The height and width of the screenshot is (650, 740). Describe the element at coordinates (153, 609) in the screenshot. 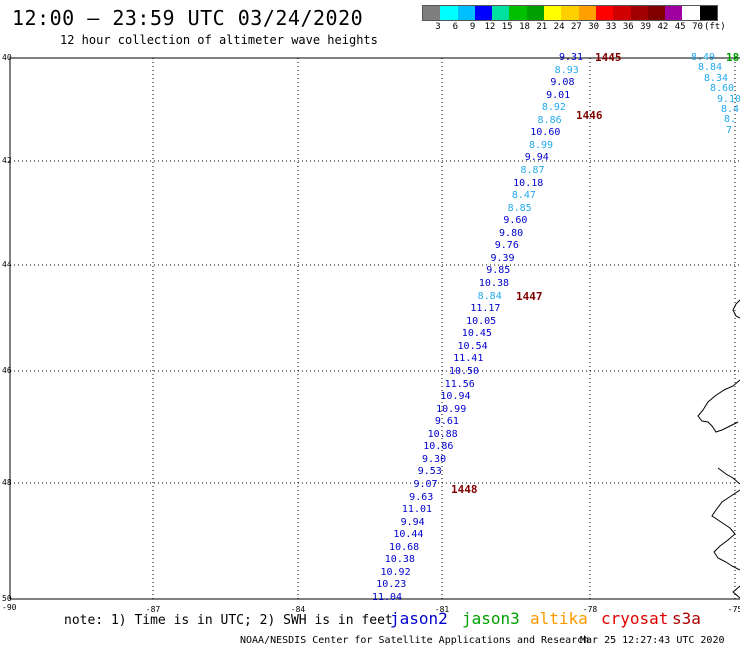

I see `lon-label: -87` at that location.